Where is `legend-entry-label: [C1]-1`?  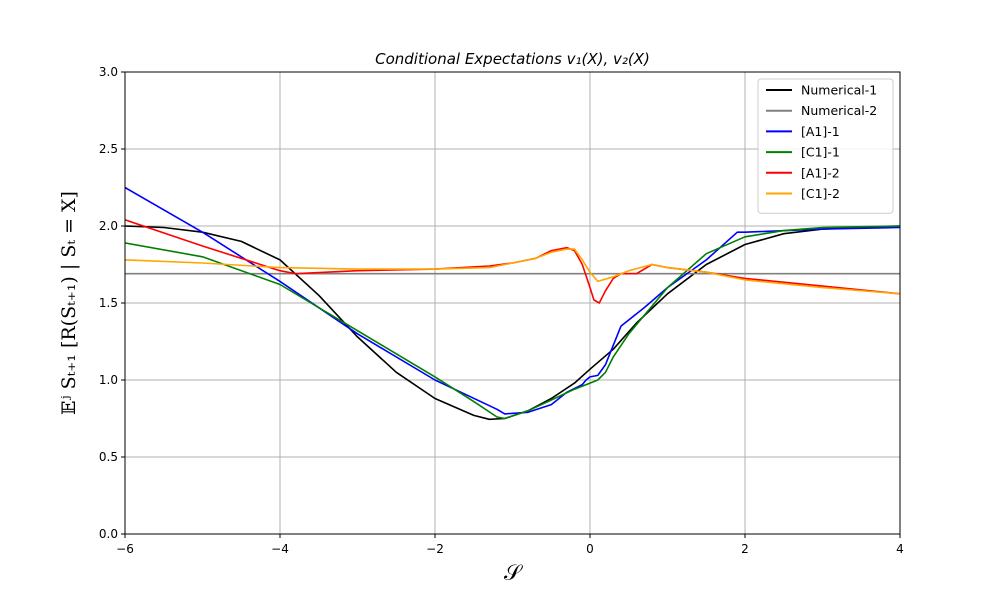 legend-entry-label: [C1]-1 is located at coordinates (820, 152).